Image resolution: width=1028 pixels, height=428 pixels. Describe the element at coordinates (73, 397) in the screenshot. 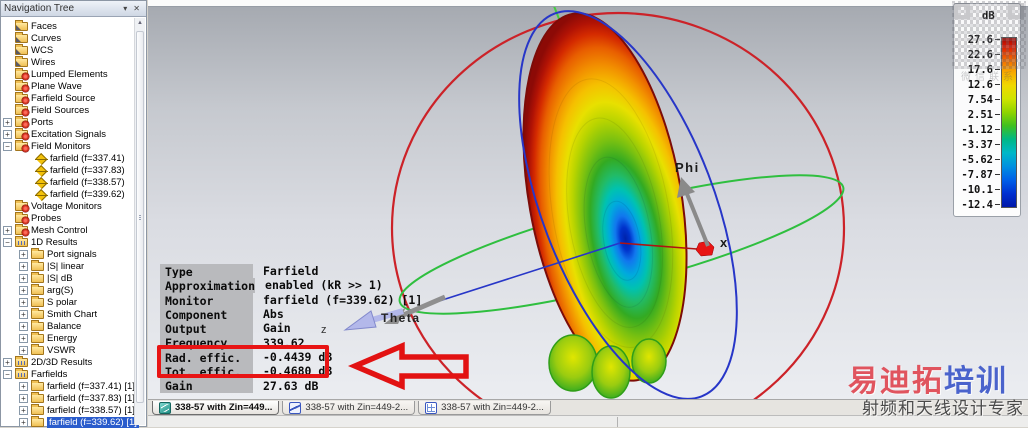

I see `tree-item: + farfield (f=337.83) [1]` at that location.